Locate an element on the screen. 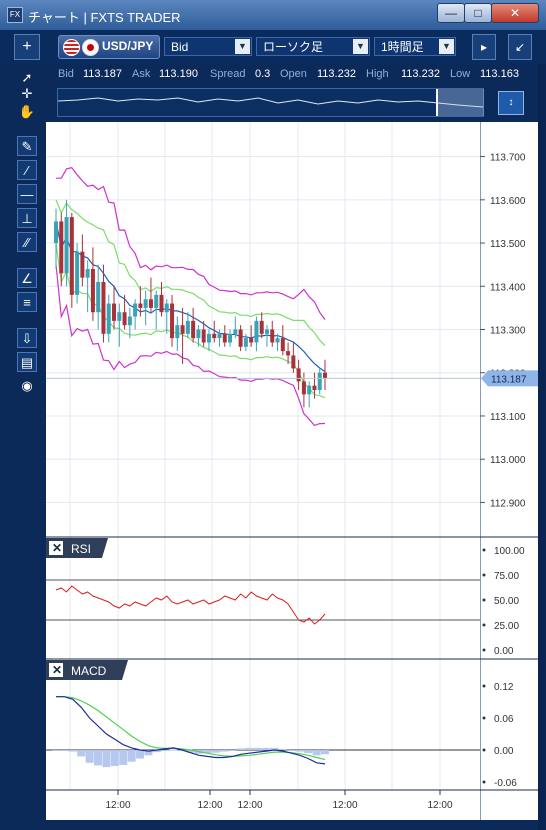 The image size is (546, 830). bid-label: Bid is located at coordinates (66, 74).